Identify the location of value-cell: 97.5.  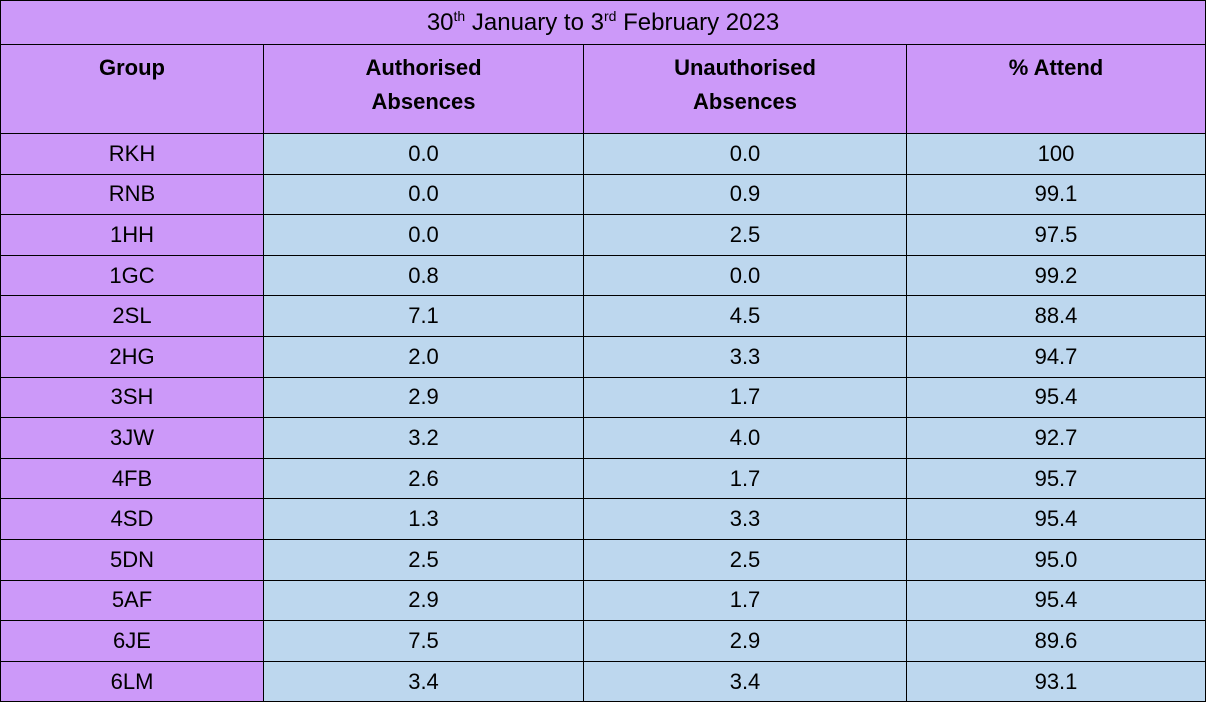
(1056, 235).